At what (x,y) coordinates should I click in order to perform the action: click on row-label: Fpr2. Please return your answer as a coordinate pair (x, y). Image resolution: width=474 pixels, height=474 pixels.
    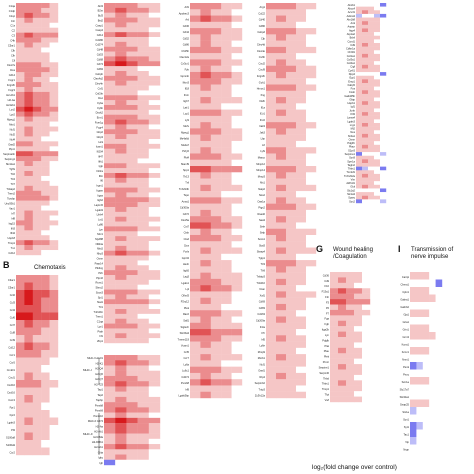
    Looking at the image, I should click on (13, 415).